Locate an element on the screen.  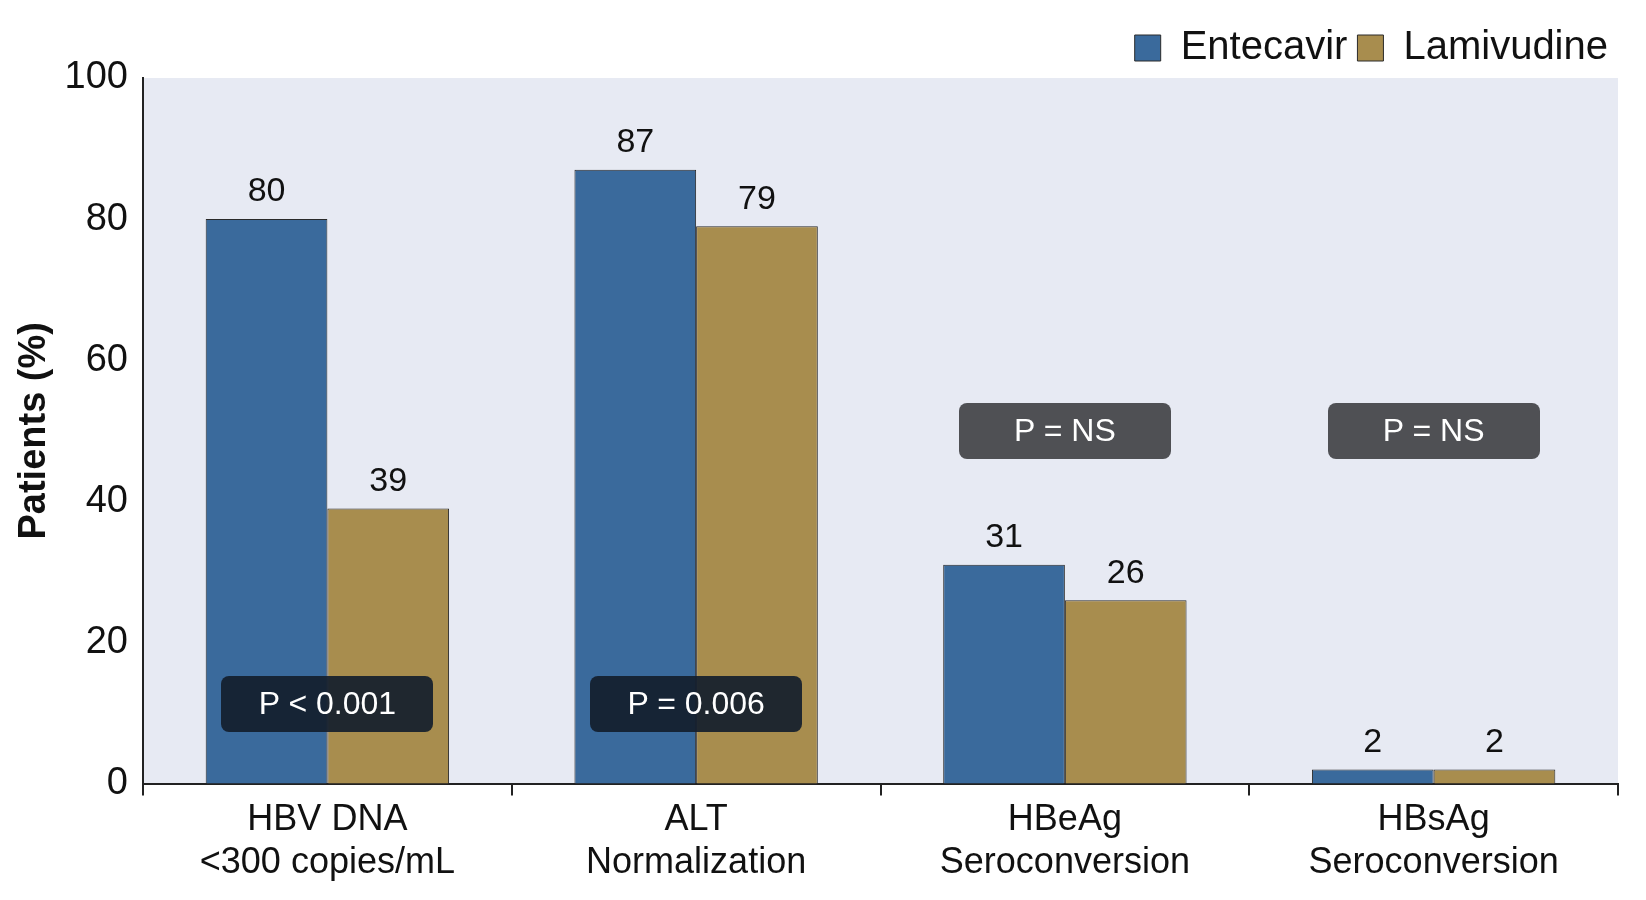
annotation: P < 0.001 is located at coordinates (327, 704).